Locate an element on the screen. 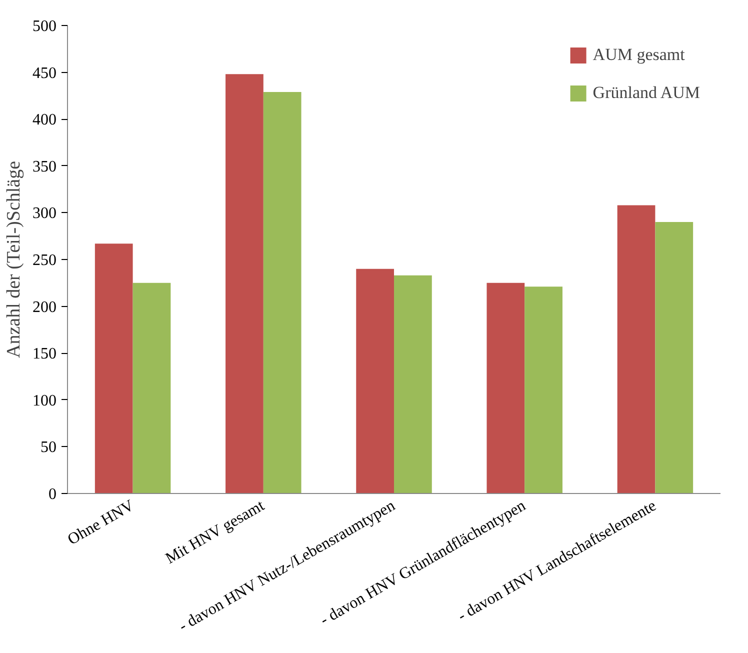 The height and width of the screenshot is (653, 748). legend-label: Grünland AUM is located at coordinates (646, 93).